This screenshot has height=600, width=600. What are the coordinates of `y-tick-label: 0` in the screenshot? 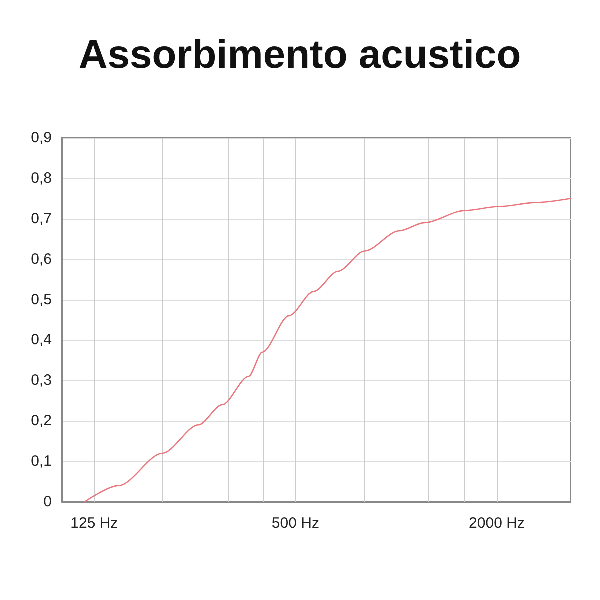 It's located at (48, 502).